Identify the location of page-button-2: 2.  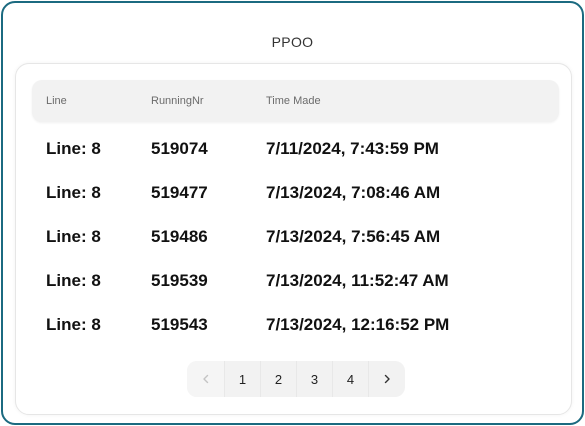
(279, 379).